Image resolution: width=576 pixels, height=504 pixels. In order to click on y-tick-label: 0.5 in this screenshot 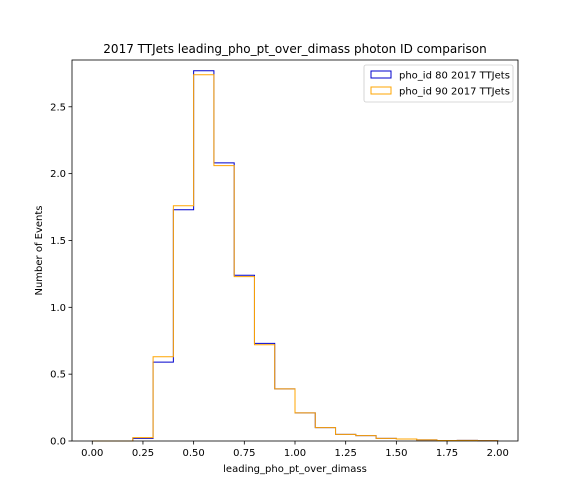, I will do `click(58, 375)`.